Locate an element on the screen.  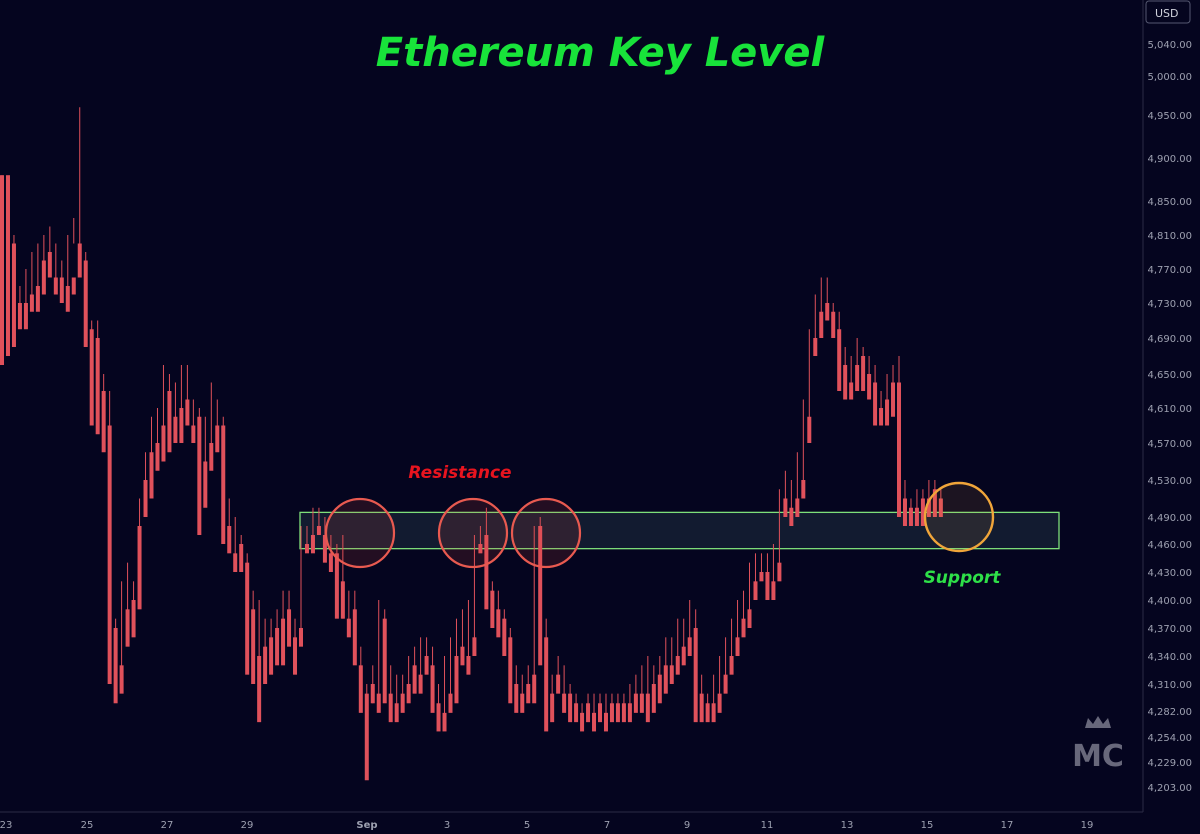
zone-layer is located at coordinates (679, 530).